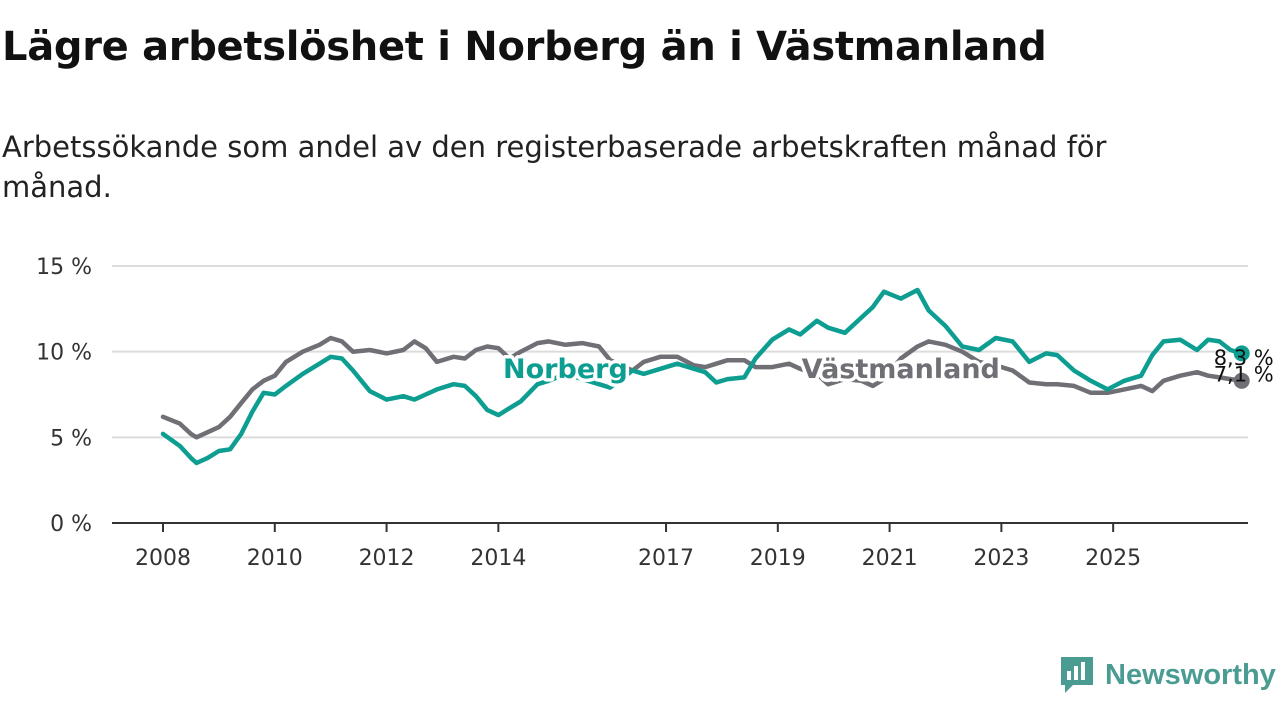 The image size is (1280, 720). What do you see at coordinates (387, 558) in the screenshot?
I see `x-tick-label: 2012` at bounding box center [387, 558].